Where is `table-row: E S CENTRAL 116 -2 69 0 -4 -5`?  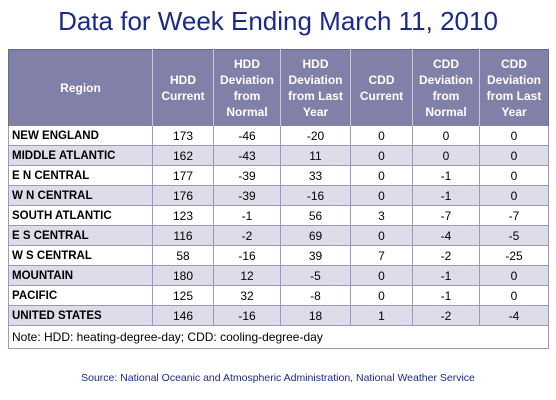
table-row: E S CENTRAL 116 -2 69 0 -4 -5 is located at coordinates (278, 235).